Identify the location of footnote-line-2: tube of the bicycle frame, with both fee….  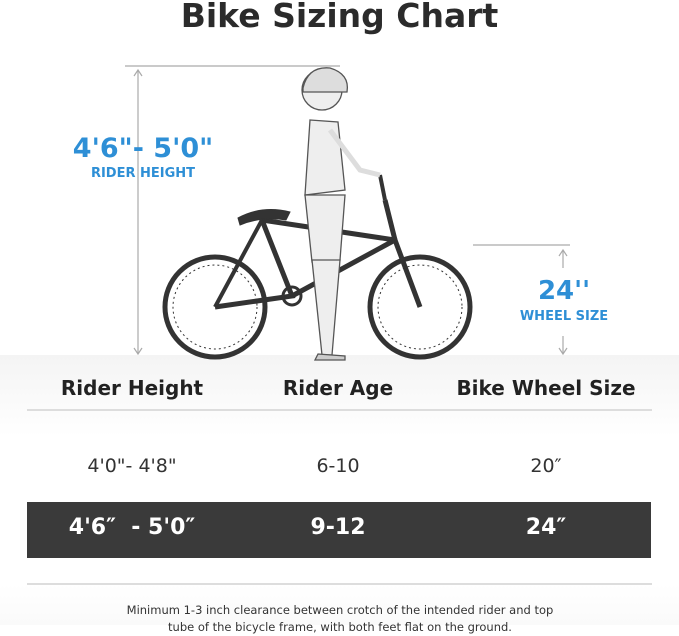
(340, 627).